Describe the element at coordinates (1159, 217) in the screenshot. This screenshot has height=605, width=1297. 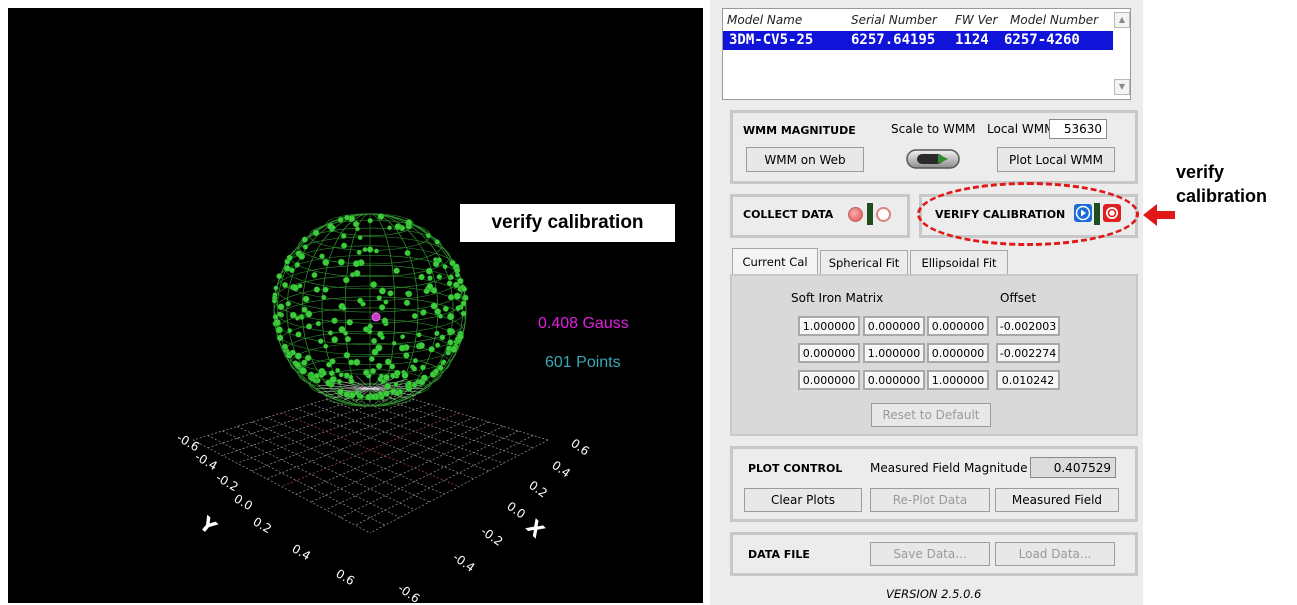
I see `red-arrow-icon` at that location.